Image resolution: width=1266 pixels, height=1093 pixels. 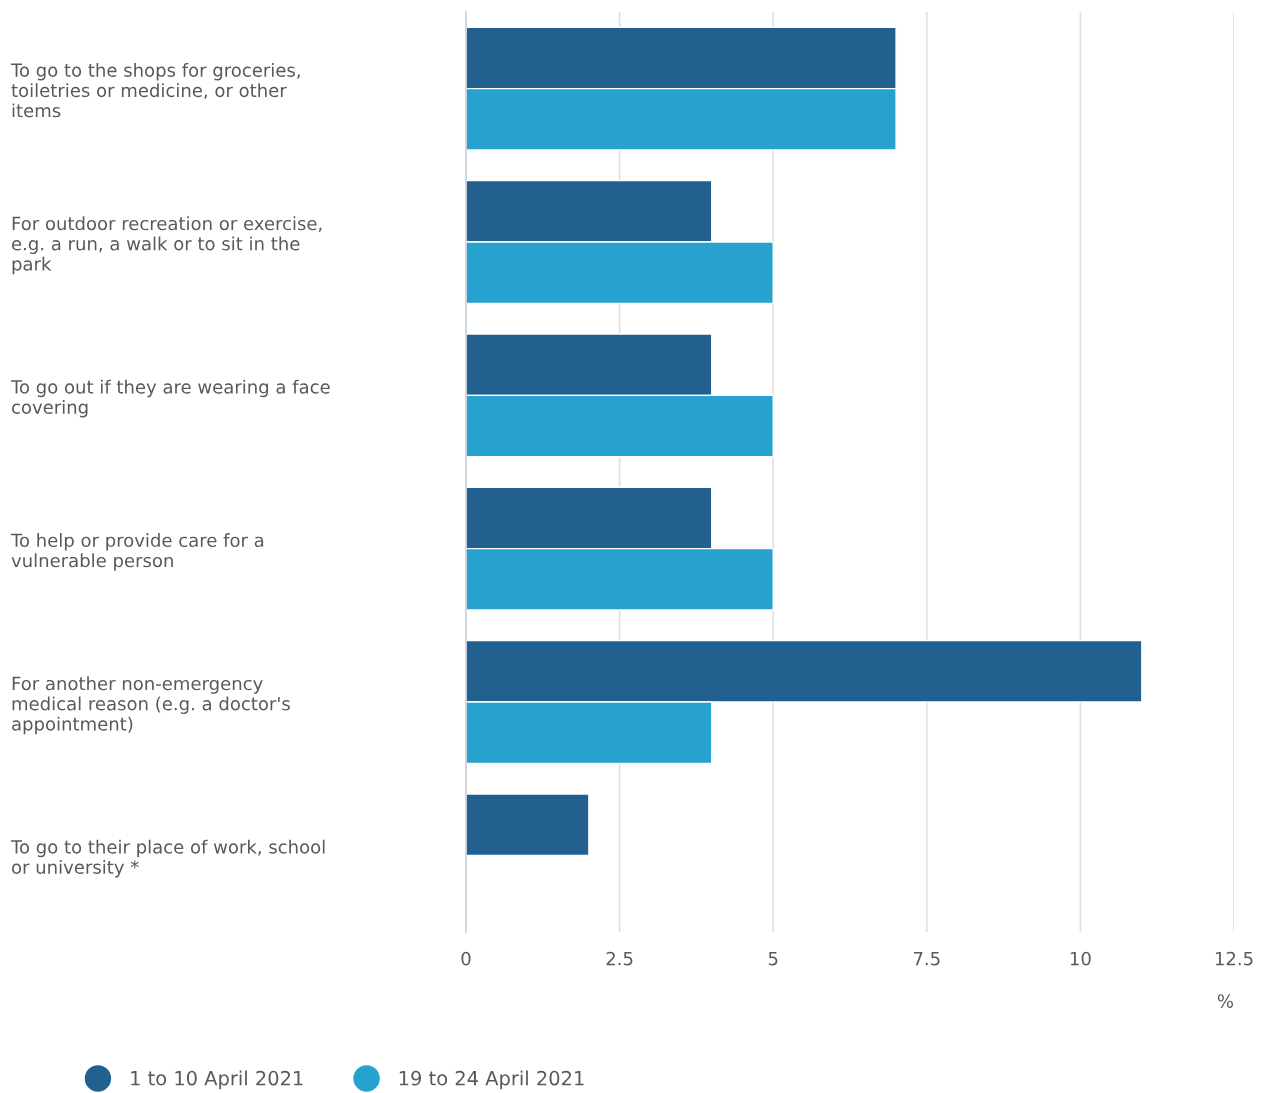 I want to click on x-tick-label: 7.5, so click(x=926, y=959).